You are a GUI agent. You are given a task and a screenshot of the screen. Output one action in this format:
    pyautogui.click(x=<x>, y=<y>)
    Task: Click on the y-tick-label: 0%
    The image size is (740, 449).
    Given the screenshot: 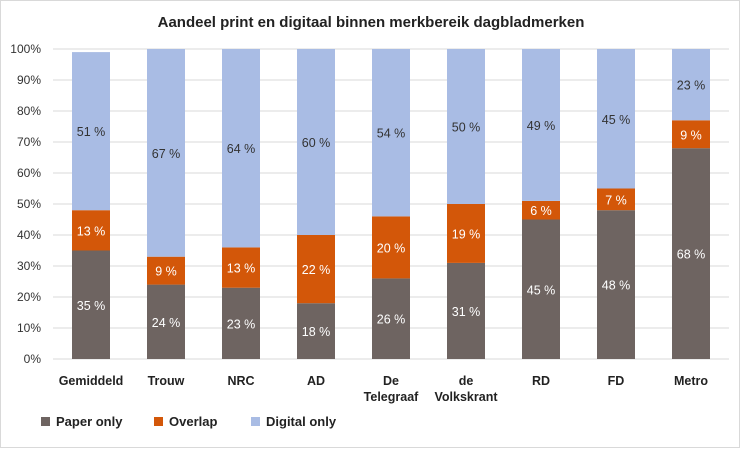 What is the action you would take?
    pyautogui.click(x=33, y=359)
    